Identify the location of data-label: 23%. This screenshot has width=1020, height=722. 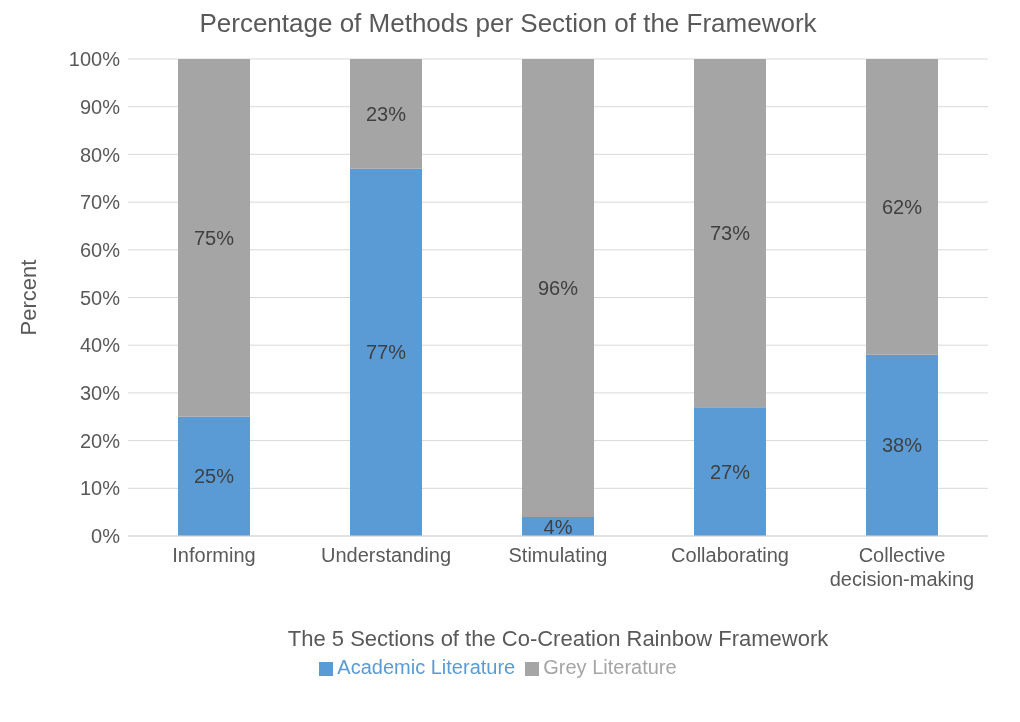
(386, 113).